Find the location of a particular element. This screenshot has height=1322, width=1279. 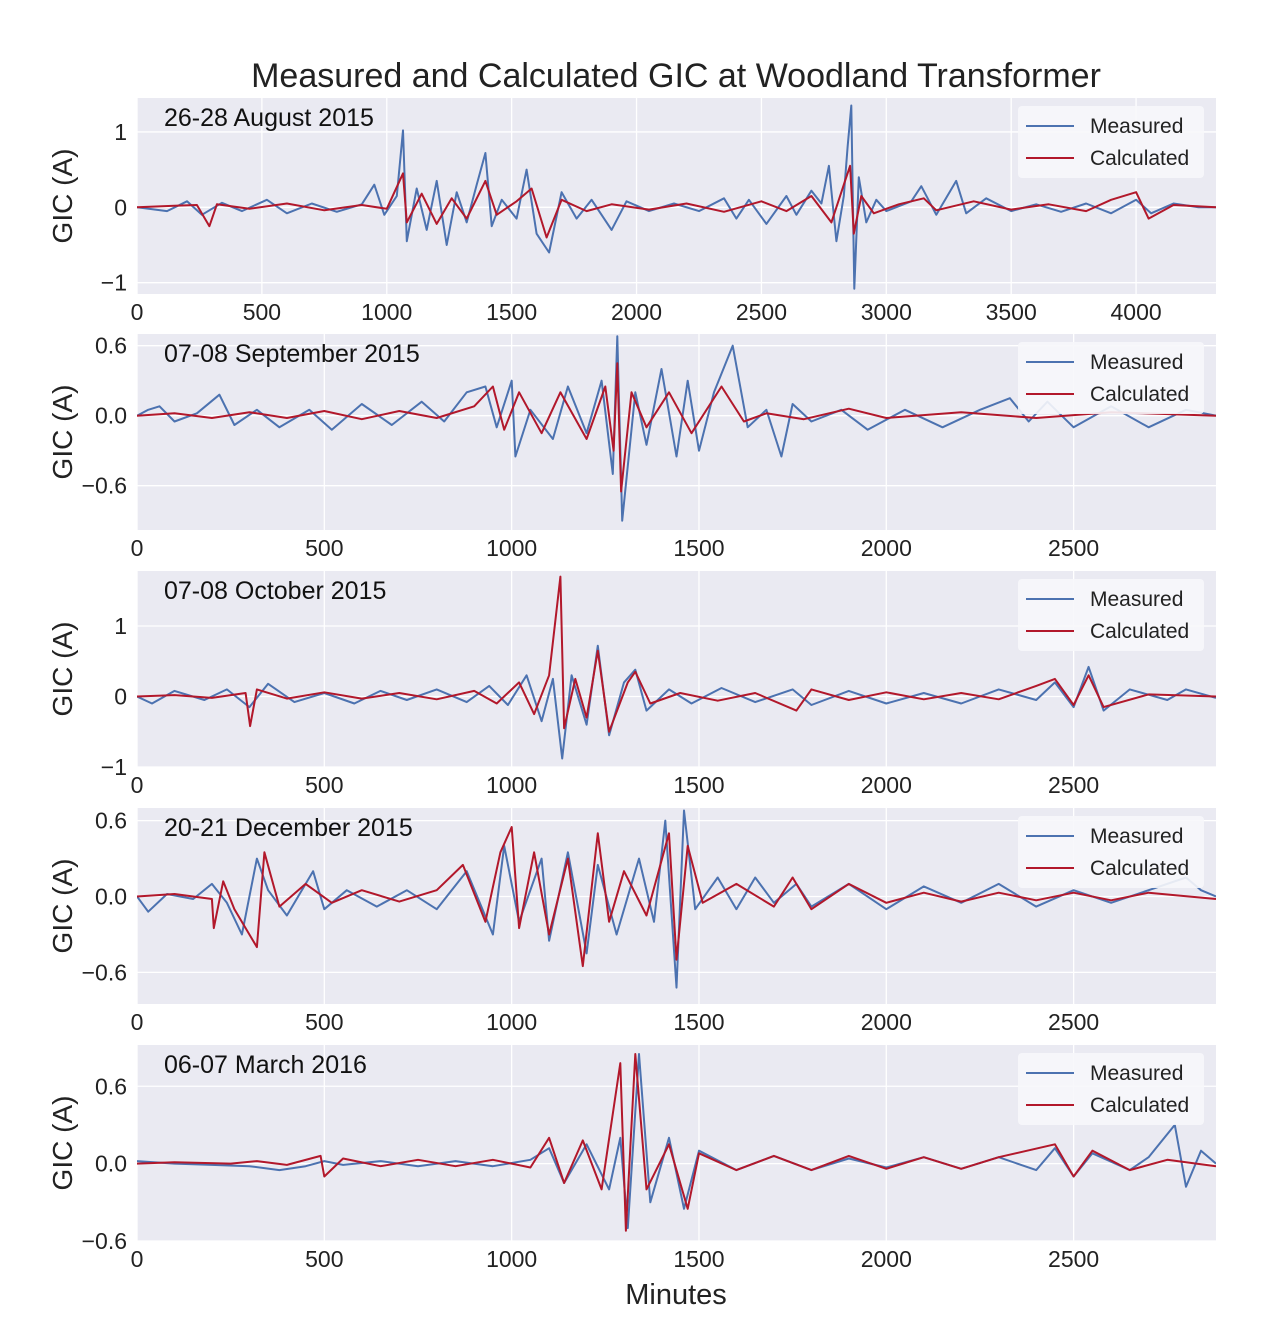

panel-annotation: 07-08 October 2015 is located at coordinates (275, 591).